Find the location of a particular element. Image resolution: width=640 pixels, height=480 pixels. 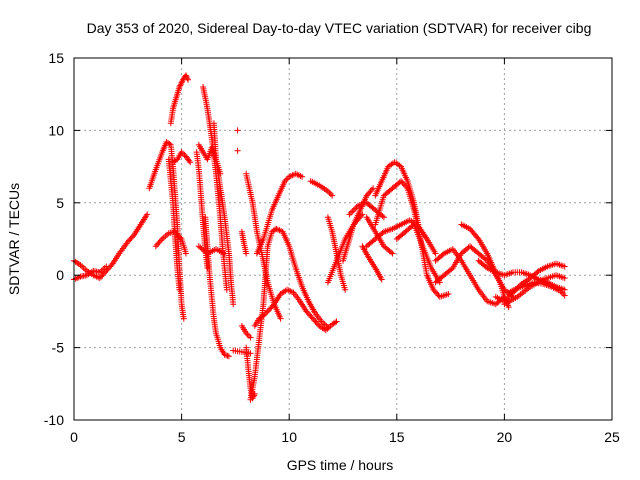

x-tick-label: 15 is located at coordinates (397, 437).